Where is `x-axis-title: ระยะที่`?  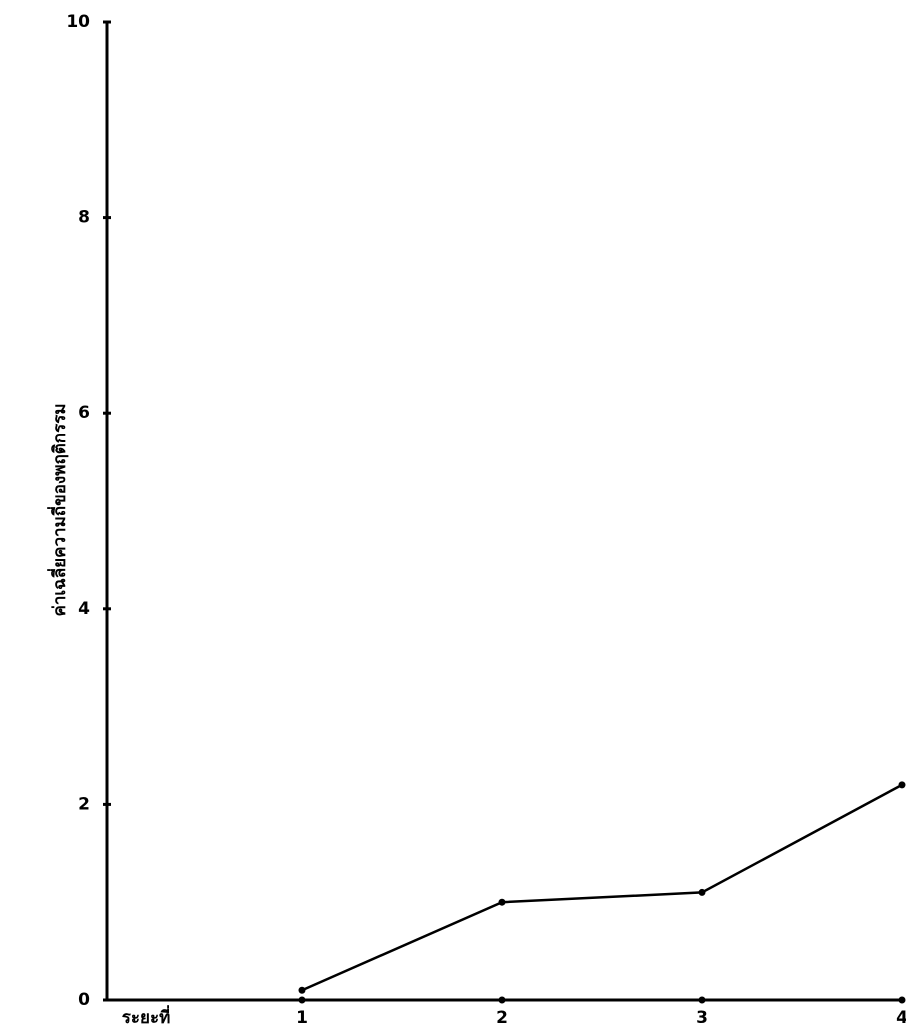 x-axis-title: ระยะที่ is located at coordinates (146, 1016).